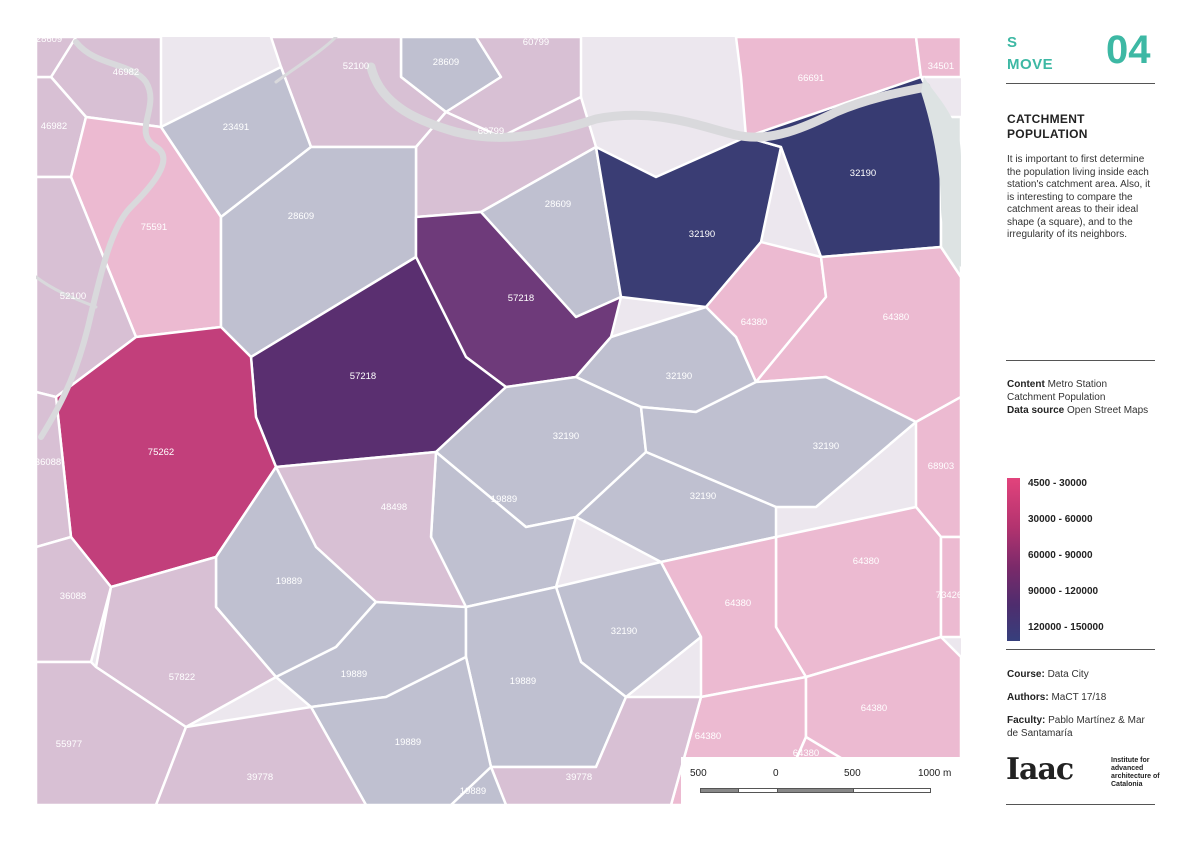  I want to click on divider-top, so click(1080, 83).